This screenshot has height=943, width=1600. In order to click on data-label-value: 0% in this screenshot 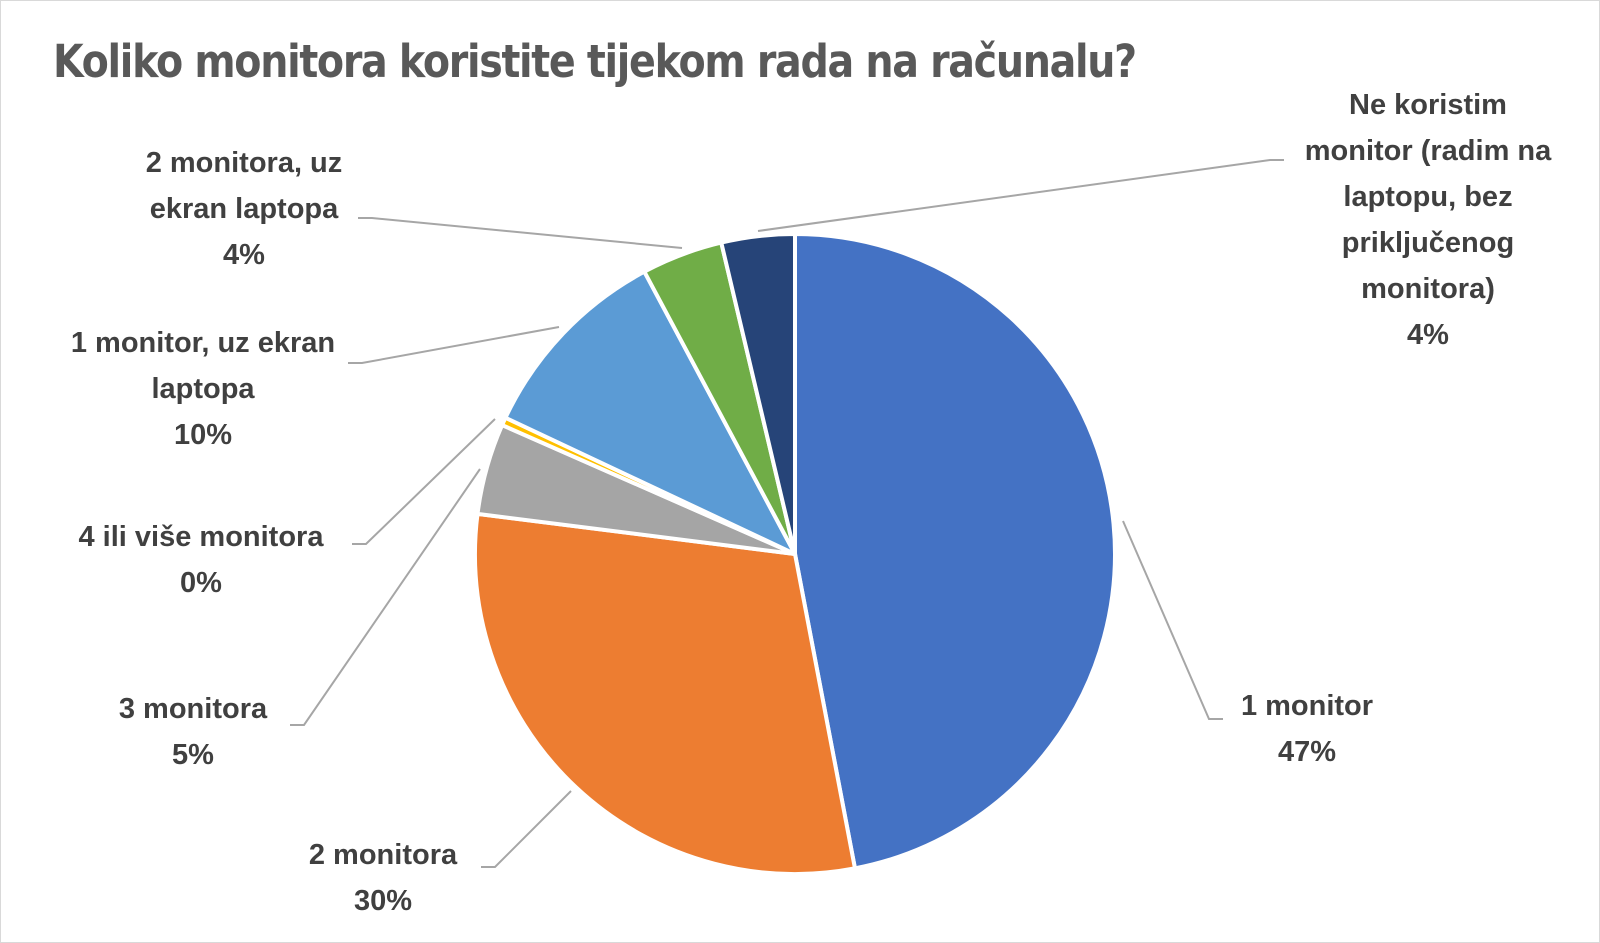, I will do `click(201, 583)`.